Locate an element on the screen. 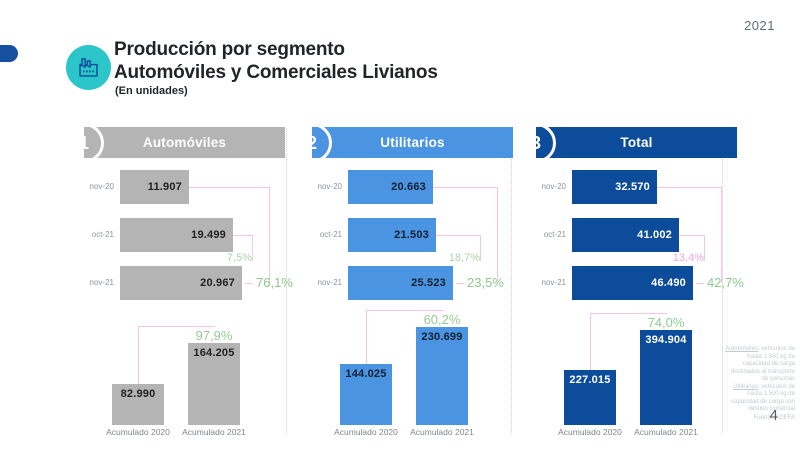 The image size is (800, 450). bar-value: 20.663 is located at coordinates (408, 187).